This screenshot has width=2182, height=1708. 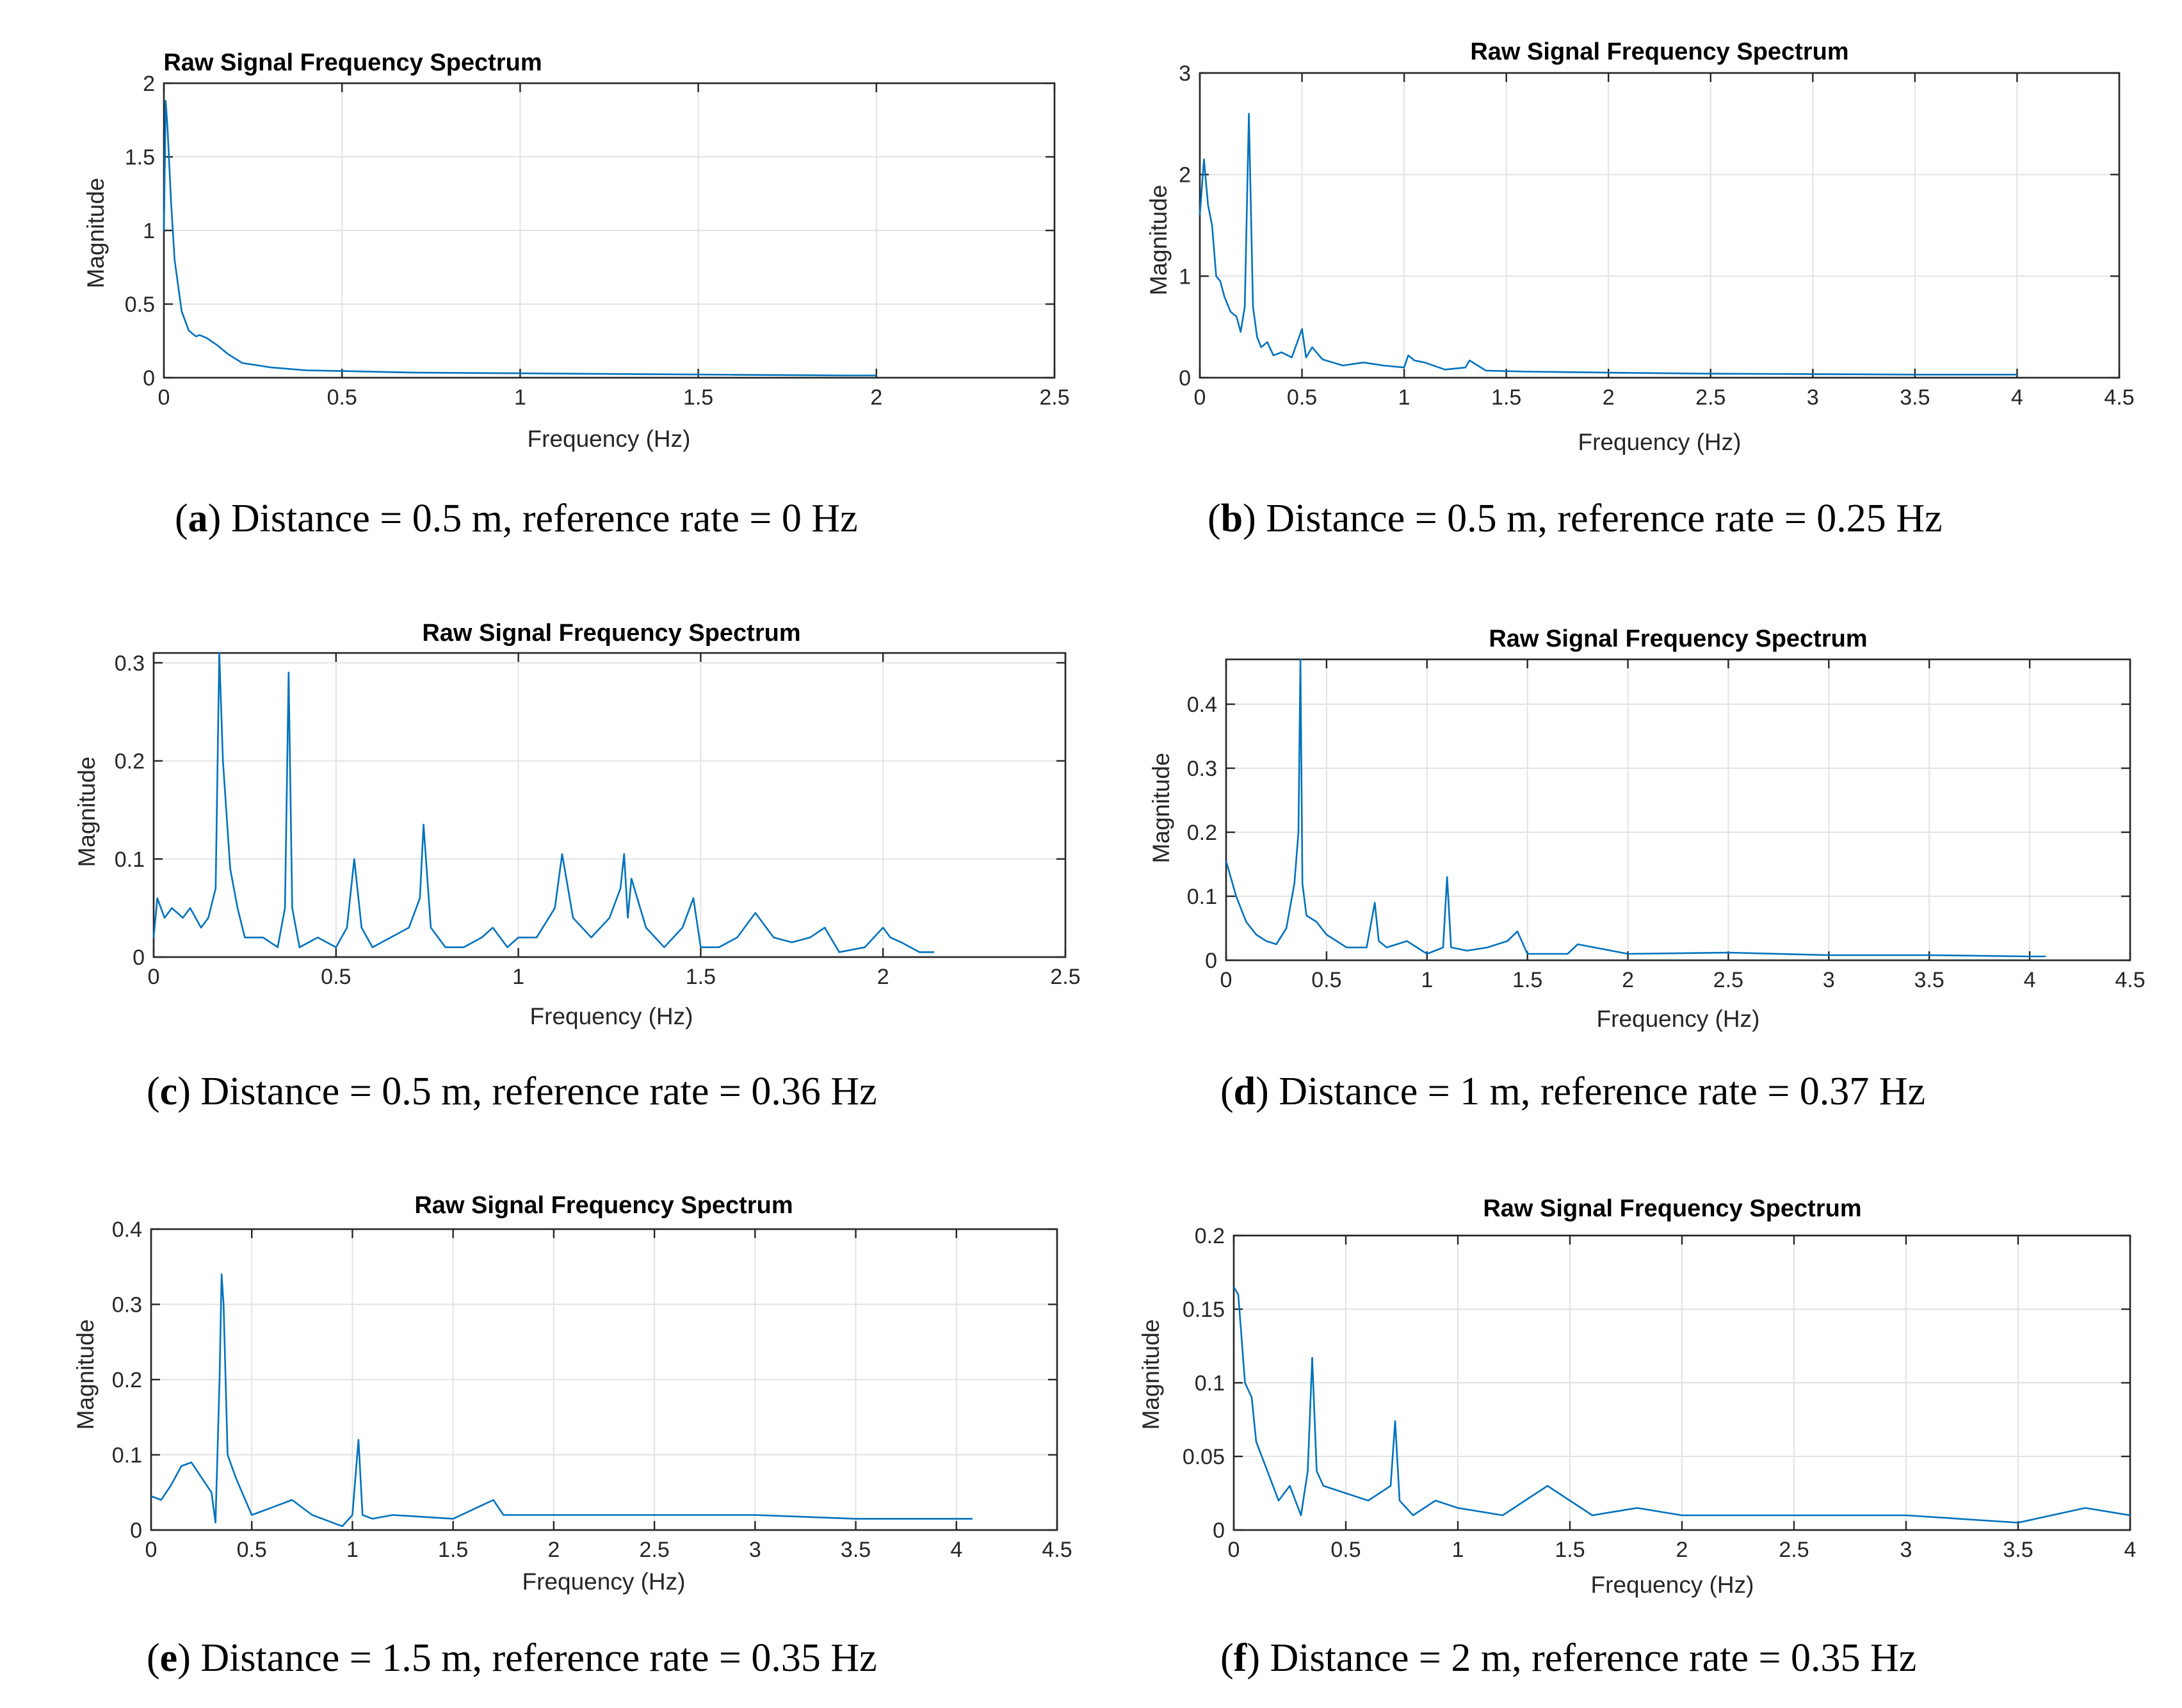 I want to click on x-tick-label-b: 0.5, so click(x=1302, y=398).